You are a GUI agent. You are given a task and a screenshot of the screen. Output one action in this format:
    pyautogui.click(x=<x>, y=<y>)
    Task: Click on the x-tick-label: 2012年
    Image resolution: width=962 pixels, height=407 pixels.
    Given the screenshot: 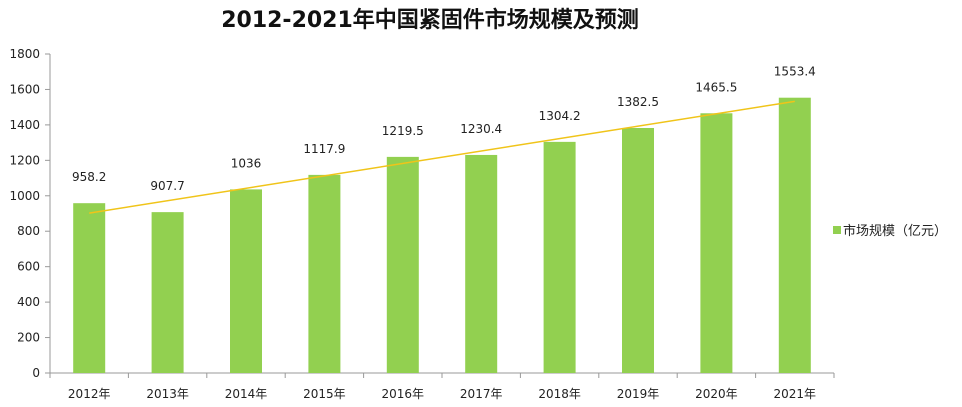 What is the action you would take?
    pyautogui.click(x=89, y=394)
    